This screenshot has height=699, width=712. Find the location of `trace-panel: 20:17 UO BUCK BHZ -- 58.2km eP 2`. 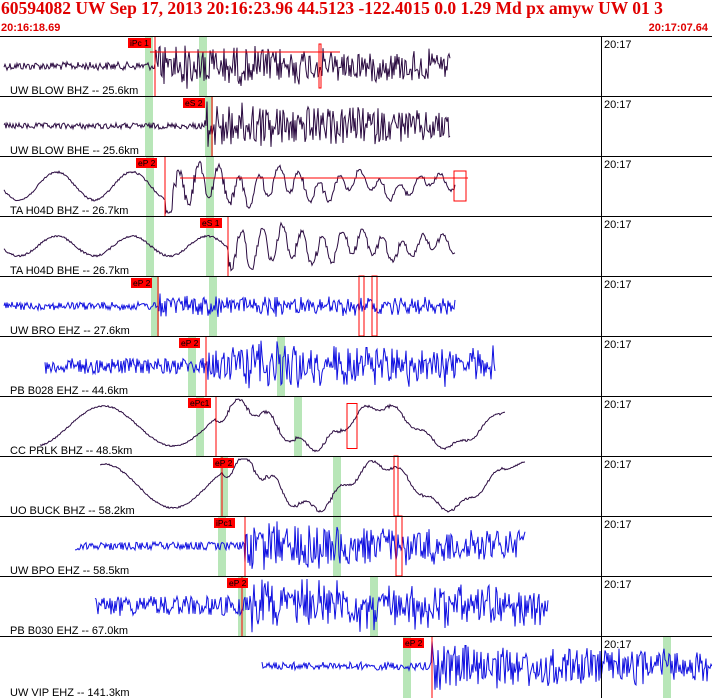

trace-panel: 20:17 UO BUCK BHZ -- 58.2km eP 2 is located at coordinates (356, 486).